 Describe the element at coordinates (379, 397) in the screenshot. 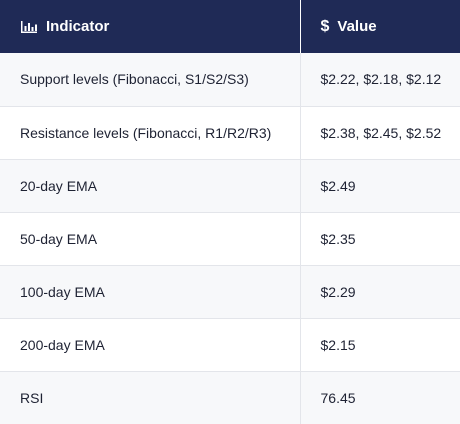

I see `value-cell: 76.45` at that location.